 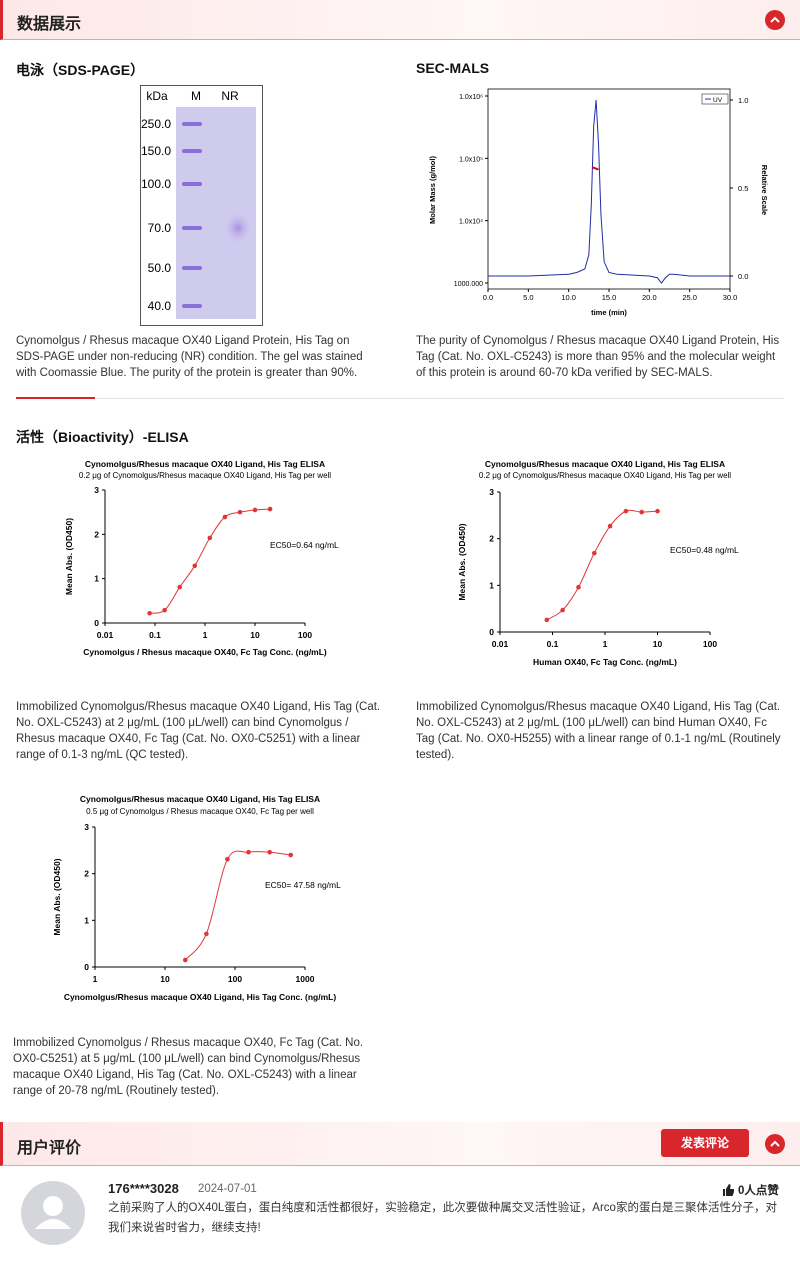 I want to click on comment-button: 发表评论, so click(x=705, y=1143).